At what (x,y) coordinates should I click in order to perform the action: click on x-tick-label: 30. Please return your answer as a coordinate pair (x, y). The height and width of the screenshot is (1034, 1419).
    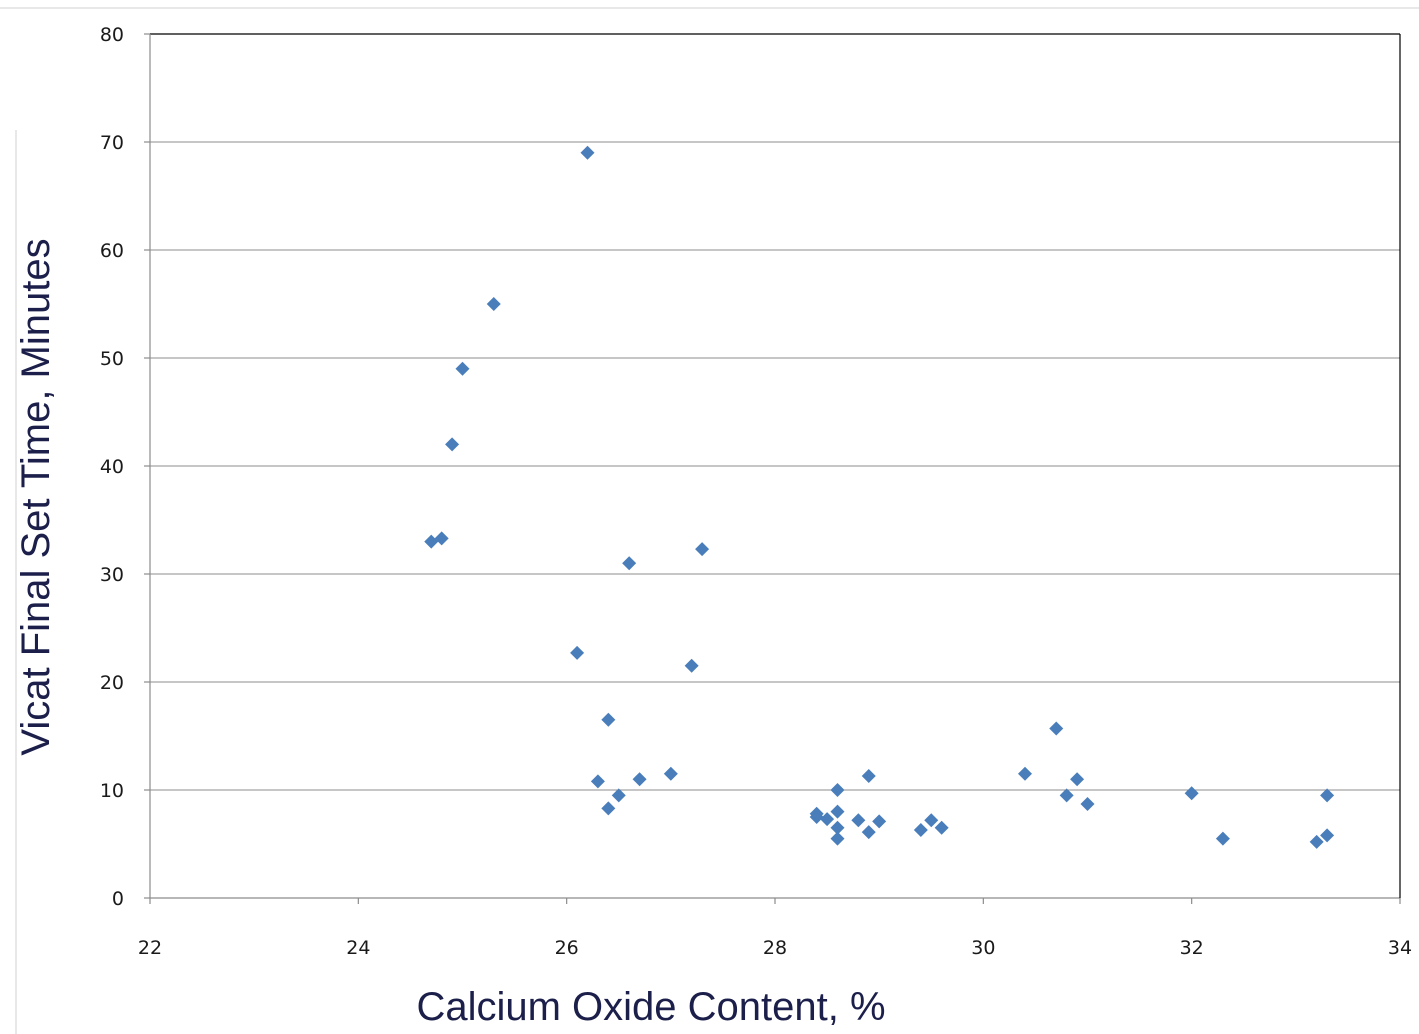
    Looking at the image, I should click on (983, 948).